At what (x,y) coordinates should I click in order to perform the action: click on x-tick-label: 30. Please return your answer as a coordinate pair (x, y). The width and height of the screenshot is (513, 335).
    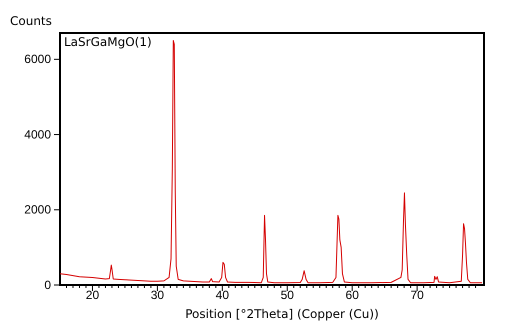
    Looking at the image, I should click on (157, 295).